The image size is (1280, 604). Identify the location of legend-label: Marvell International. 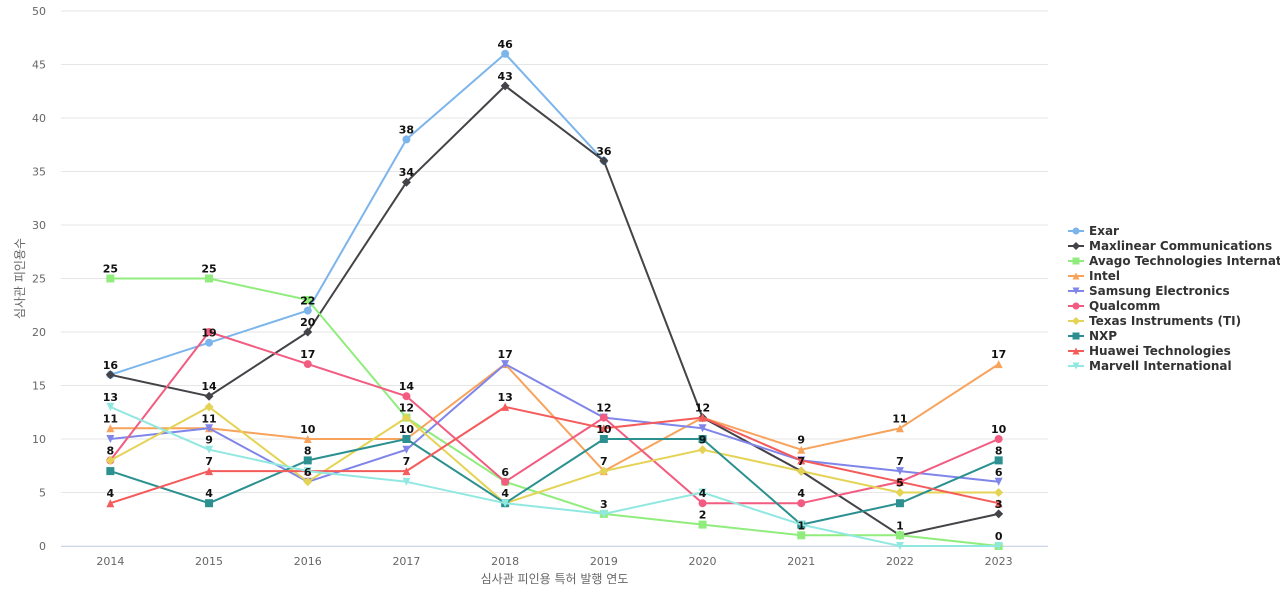
(1160, 366).